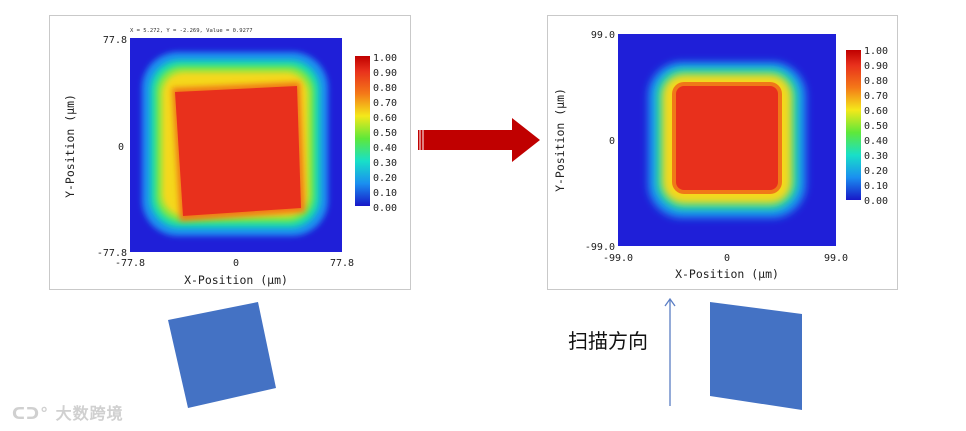 This screenshot has height=431, width=966. Describe the element at coordinates (89, 413) in the screenshot. I see `watermark-text: 大数跨境` at that location.